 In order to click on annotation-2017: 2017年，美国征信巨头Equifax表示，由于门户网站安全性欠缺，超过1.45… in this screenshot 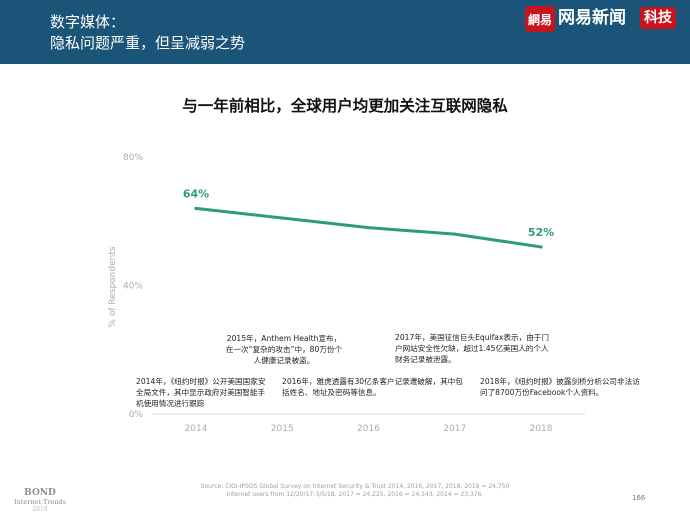, I will do `click(475, 348)`.